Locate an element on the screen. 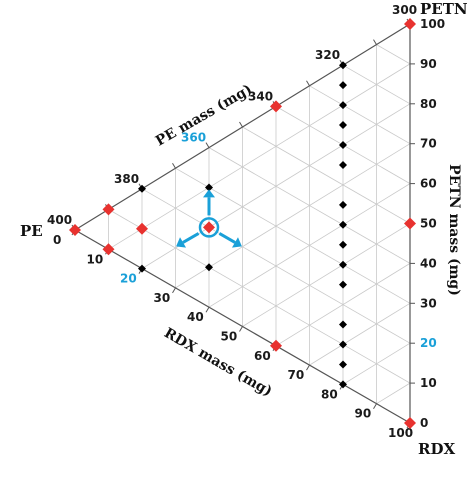  pe-tick-label: 360 is located at coordinates (193, 138).